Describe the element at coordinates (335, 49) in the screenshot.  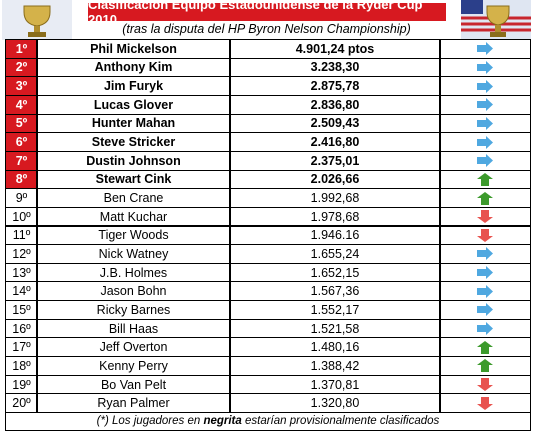
I see `points-cell: 4.901,24 ptos` at that location.